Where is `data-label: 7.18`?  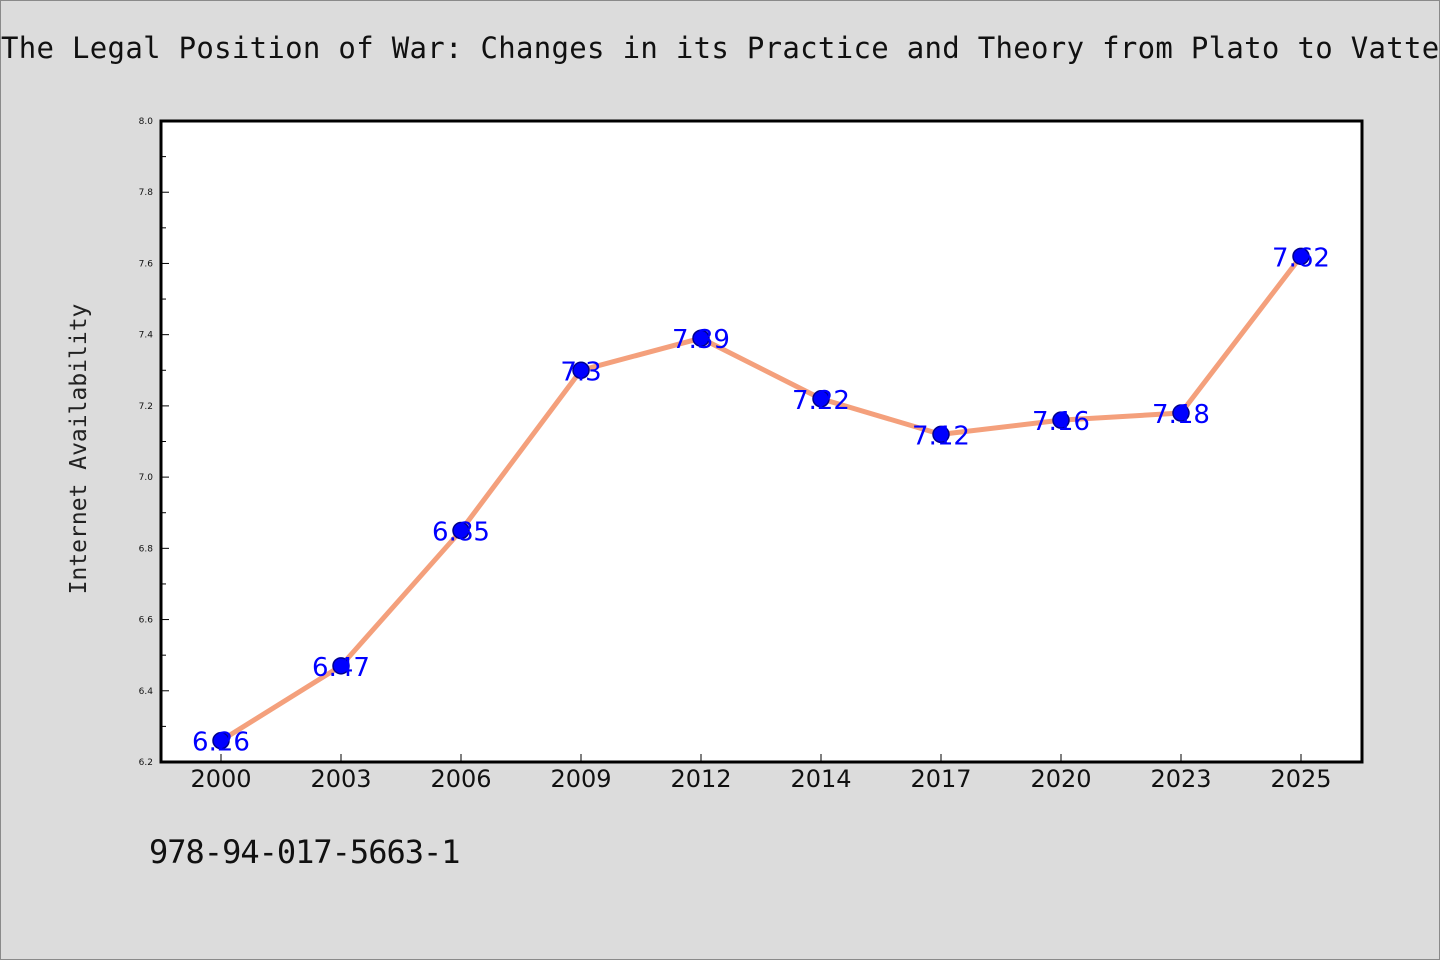
data-label: 7.18 is located at coordinates (1181, 415).